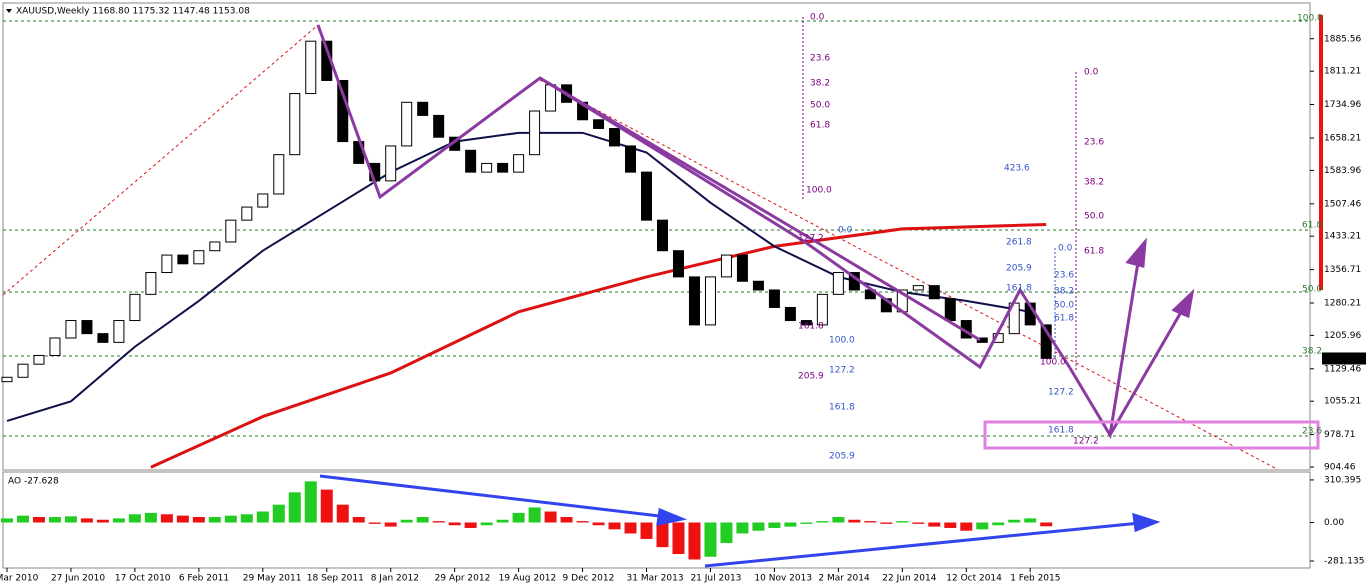  Describe the element at coordinates (1017, 169) in the screenshot. I see `fib-label: 423.6` at that location.